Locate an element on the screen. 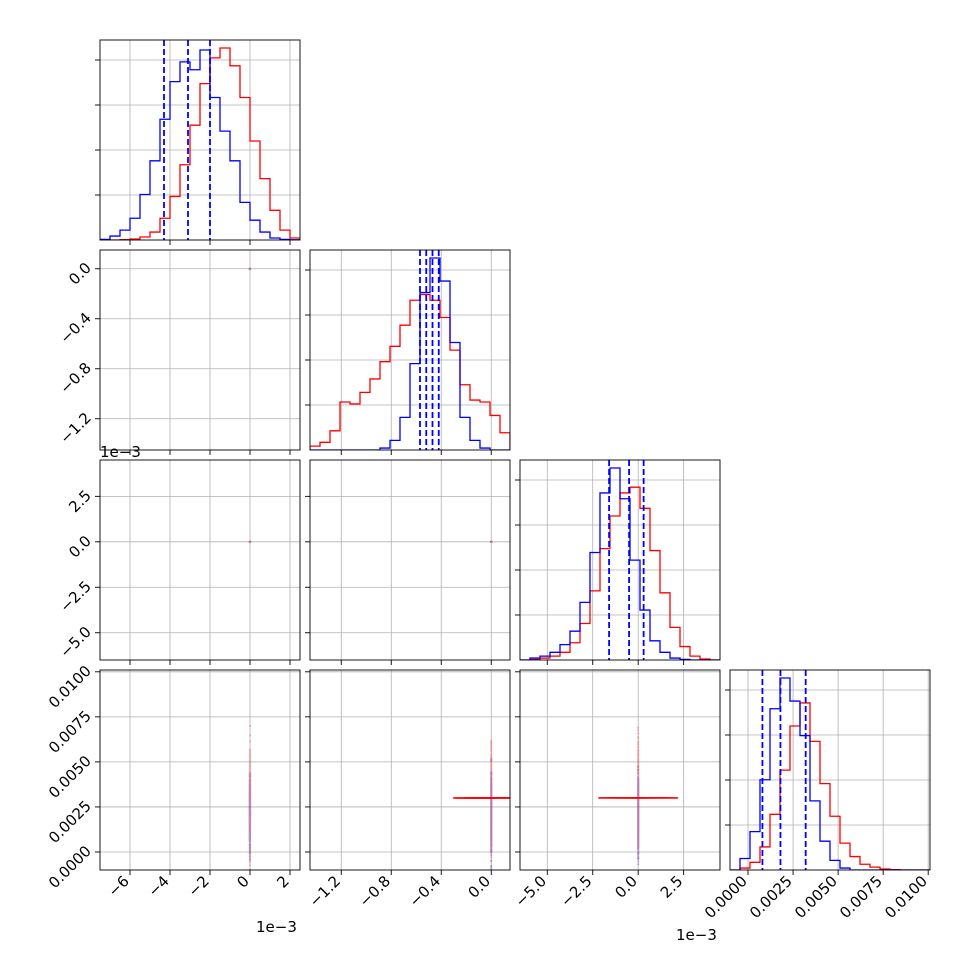  blue-scatter is located at coordinates (250, 268).